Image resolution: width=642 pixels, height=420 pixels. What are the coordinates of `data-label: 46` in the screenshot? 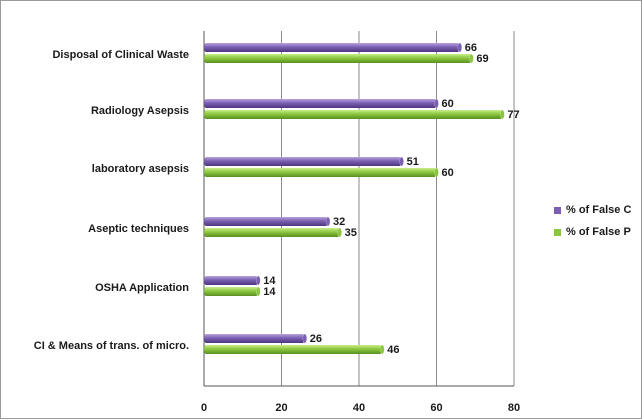 It's located at (393, 350).